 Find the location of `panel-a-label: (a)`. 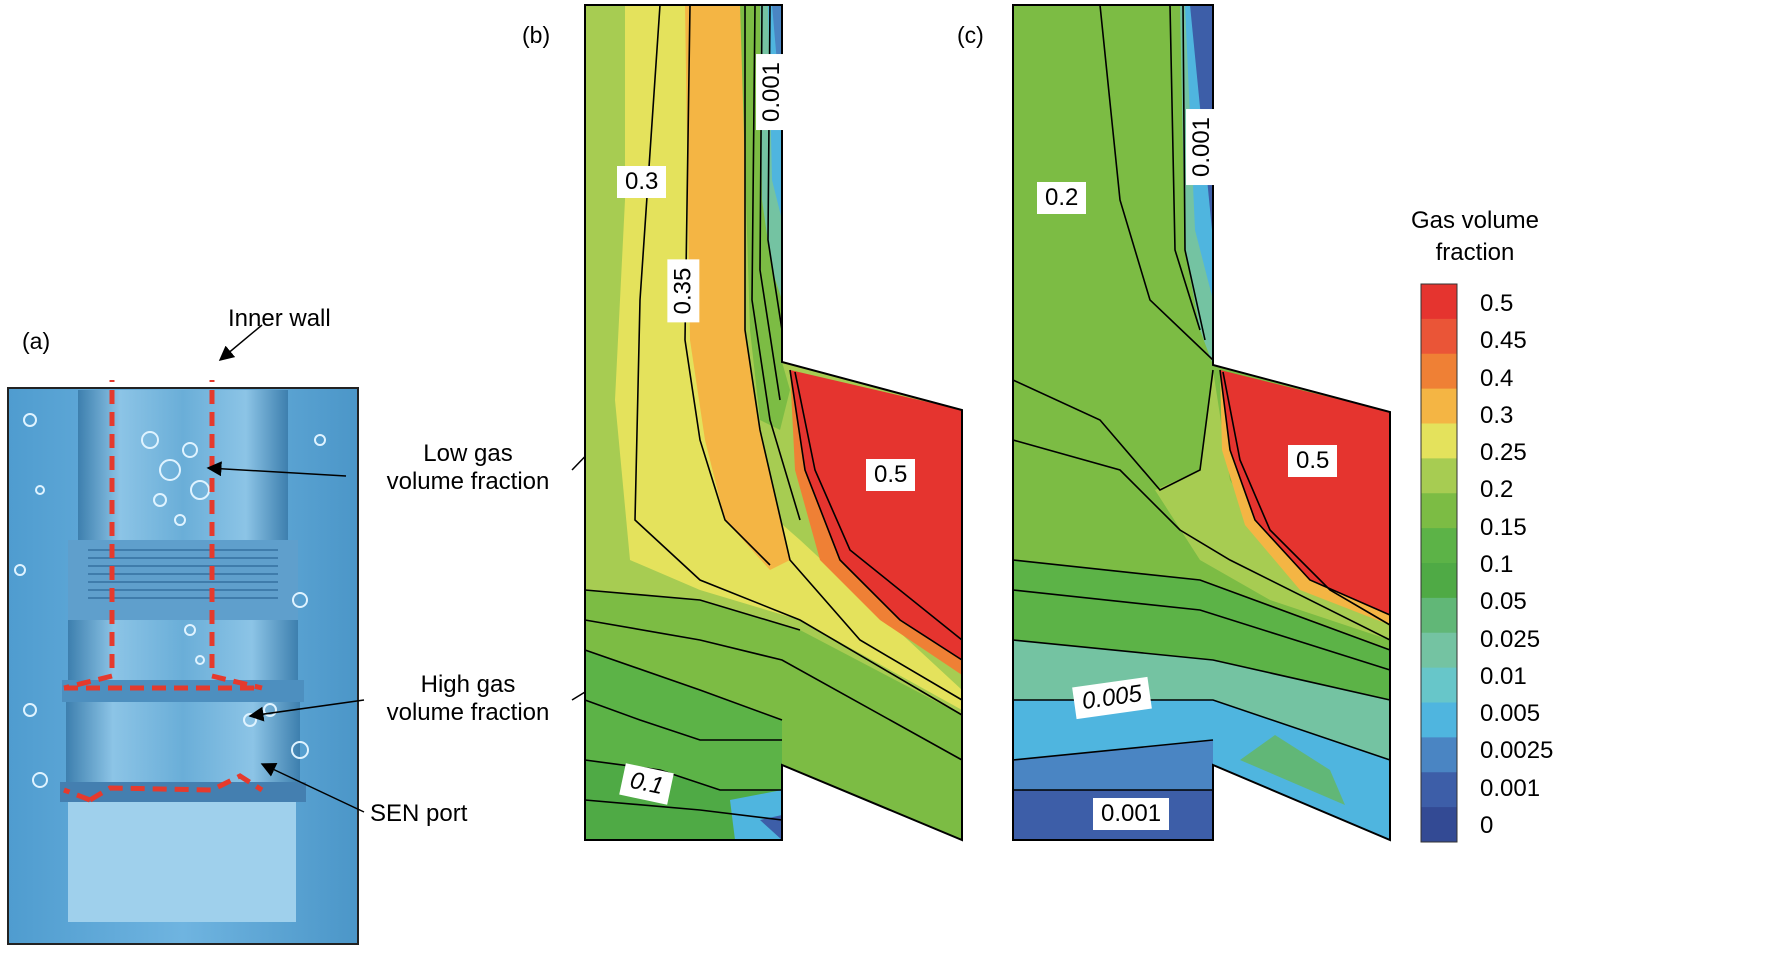

panel-a-label: (a) is located at coordinates (36, 341).